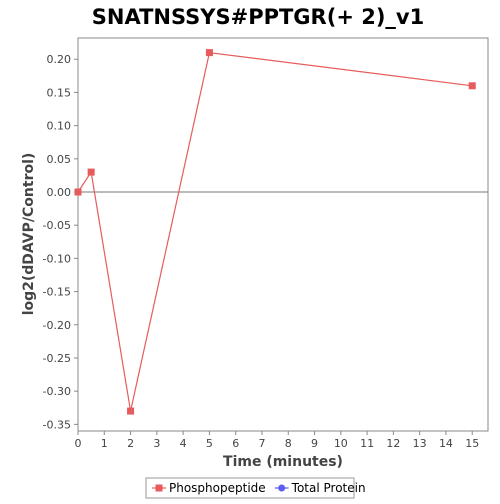 The image size is (500, 504). I want to click on x-axis: 0 1 2 3 4 5 6 7 8 9 10 11 12 13 14 15, so click(277, 440).